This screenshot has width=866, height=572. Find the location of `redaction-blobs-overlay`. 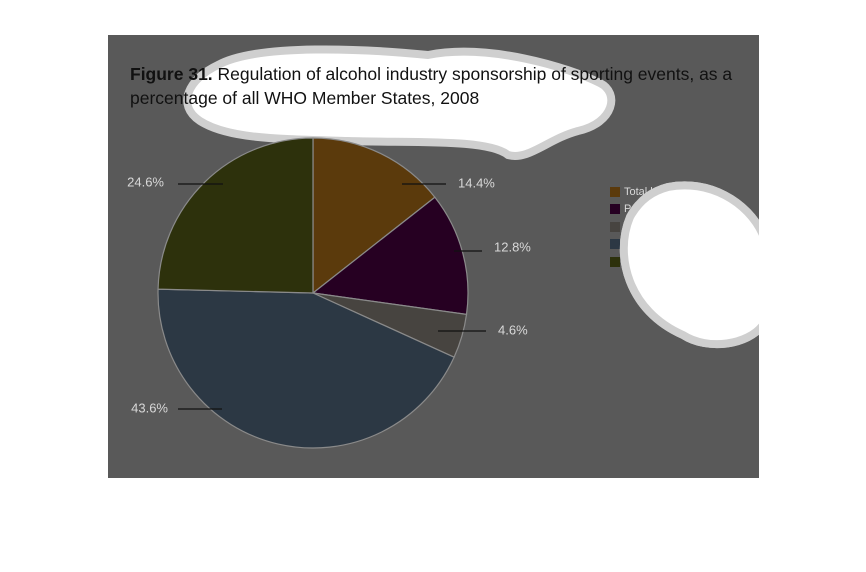

redaction-blobs-overlay is located at coordinates (689, 265).